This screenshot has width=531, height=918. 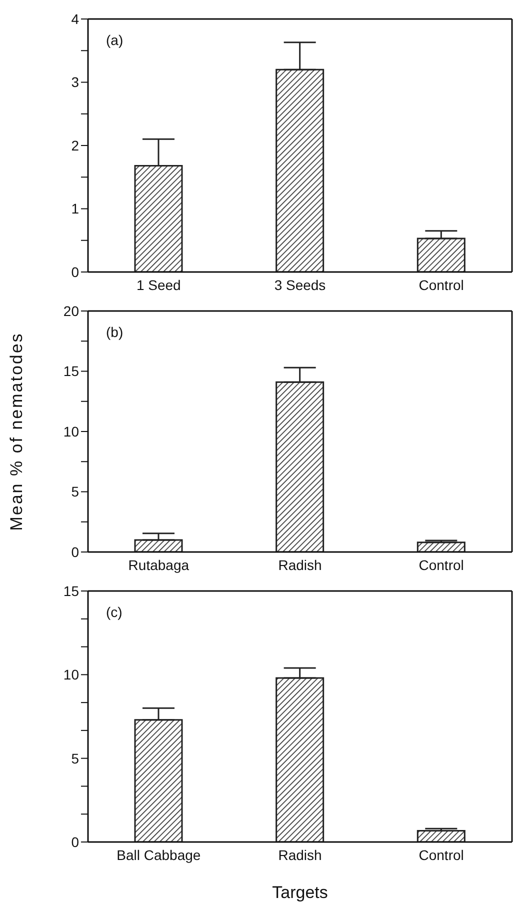 What do you see at coordinates (114, 612) in the screenshot?
I see `annotation: (c)` at bounding box center [114, 612].